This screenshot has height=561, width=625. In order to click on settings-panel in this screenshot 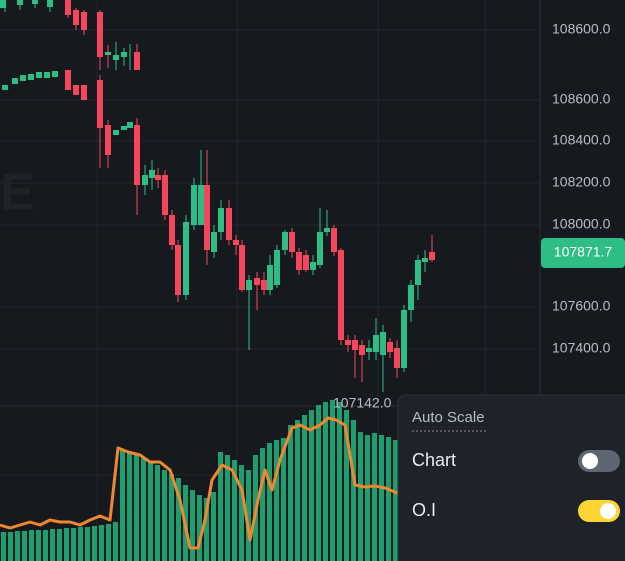, I will do `click(511, 477)`.